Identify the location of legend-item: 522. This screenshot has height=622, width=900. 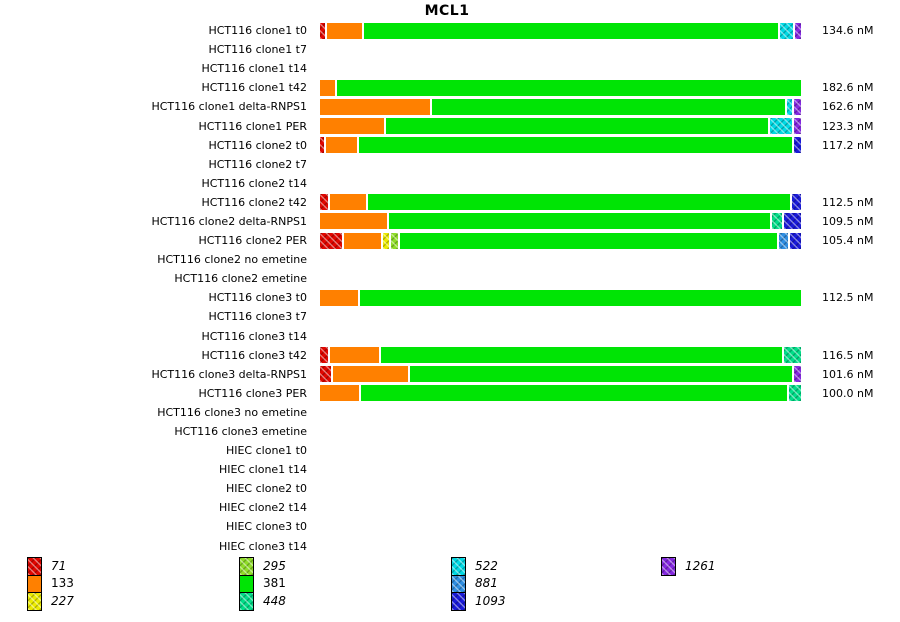
(478, 566).